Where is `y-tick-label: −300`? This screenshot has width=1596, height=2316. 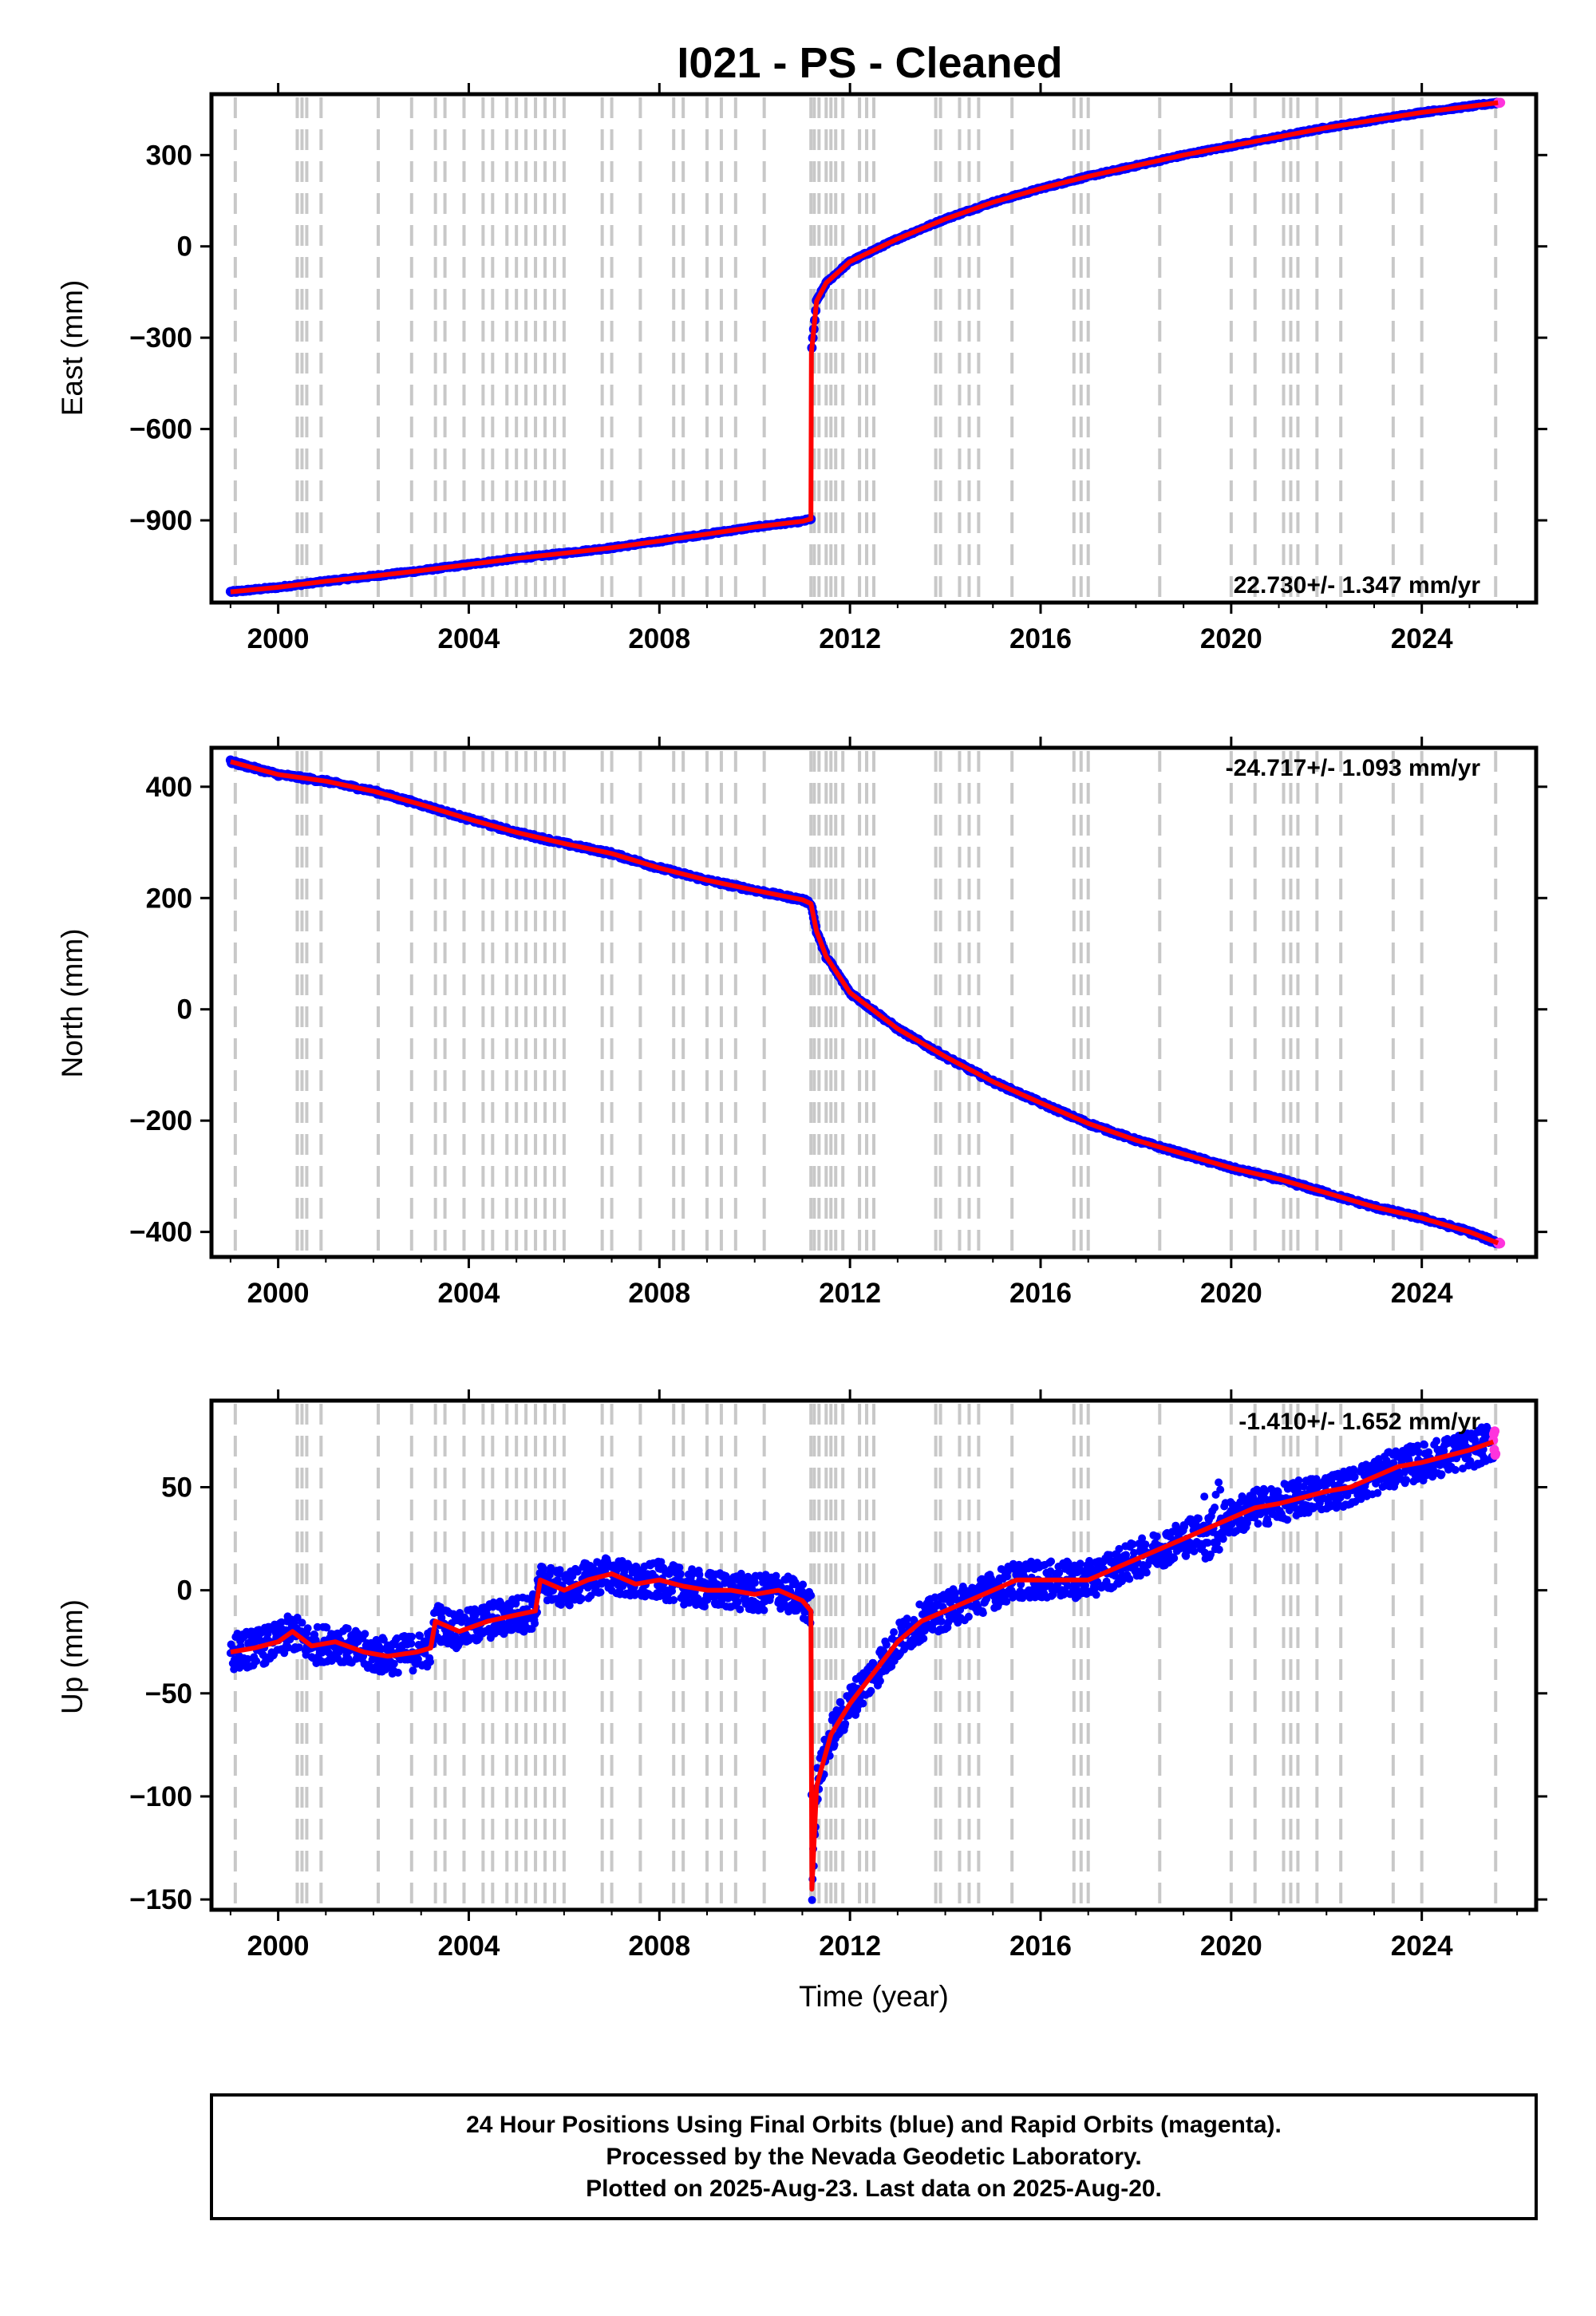
y-tick-label: −300 is located at coordinates (160, 338).